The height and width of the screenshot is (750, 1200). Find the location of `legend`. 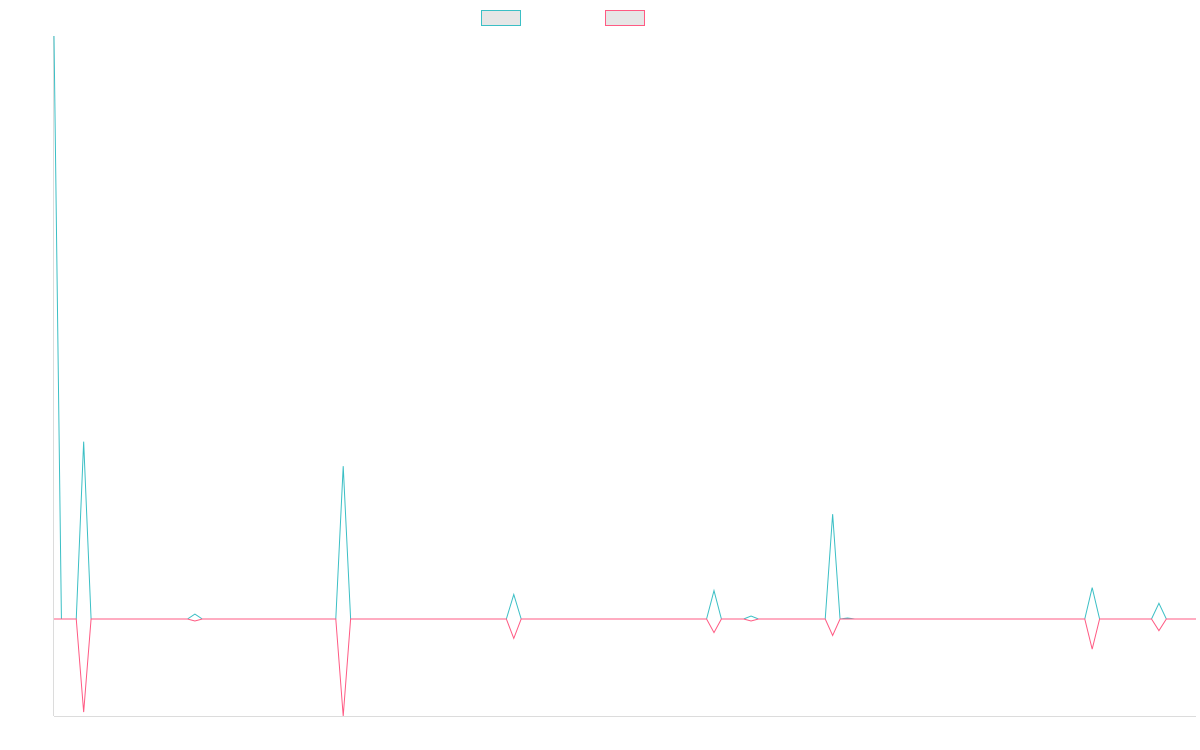

legend is located at coordinates (563, 18).